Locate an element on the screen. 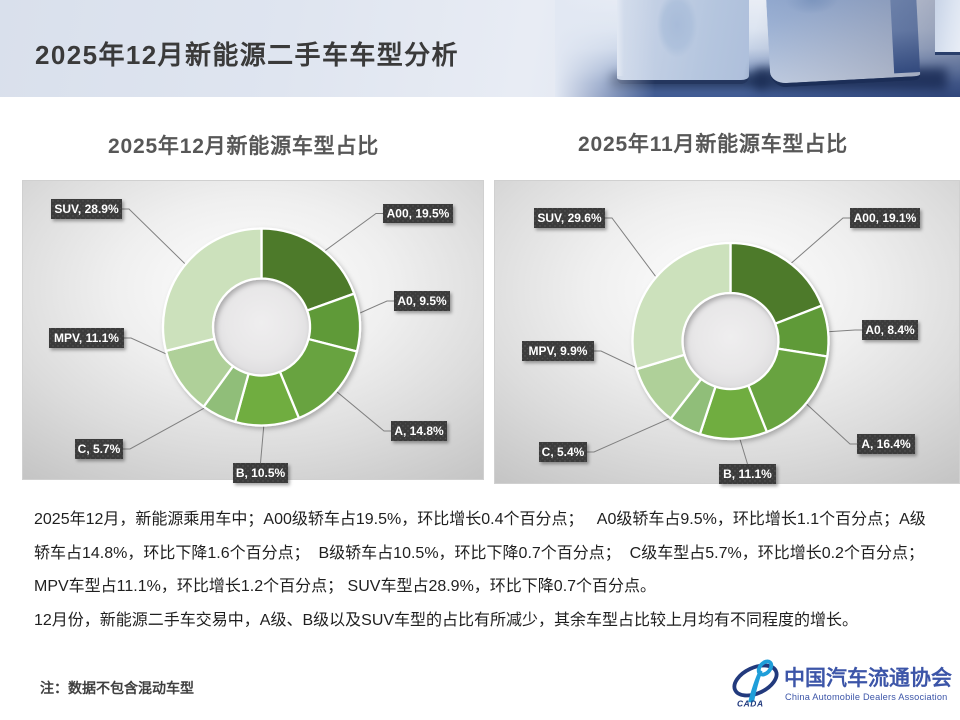  svg-text: C, 5.7% is located at coordinates (99, 449).